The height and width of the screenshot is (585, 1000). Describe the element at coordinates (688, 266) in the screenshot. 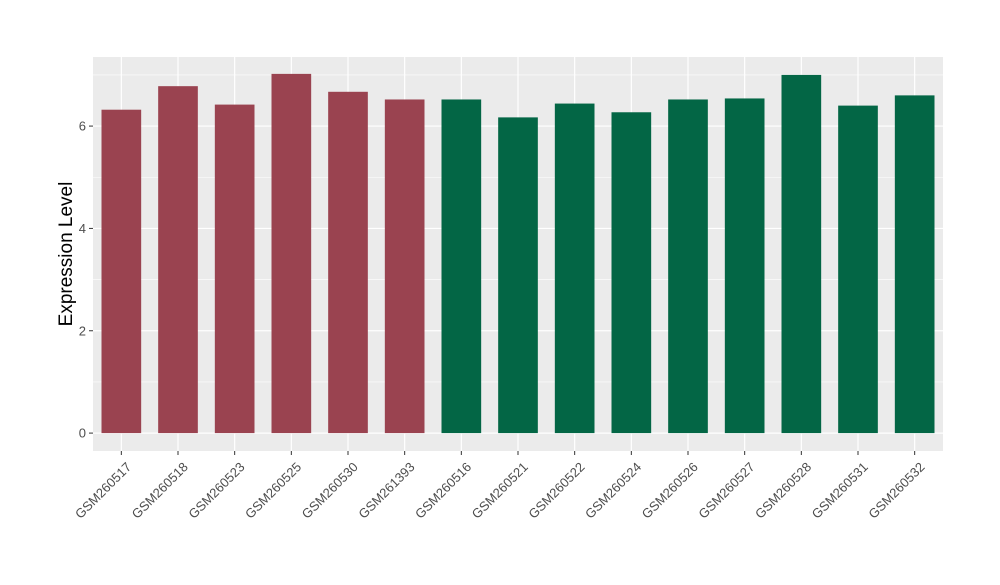

I see `bar-GSM260526` at that location.